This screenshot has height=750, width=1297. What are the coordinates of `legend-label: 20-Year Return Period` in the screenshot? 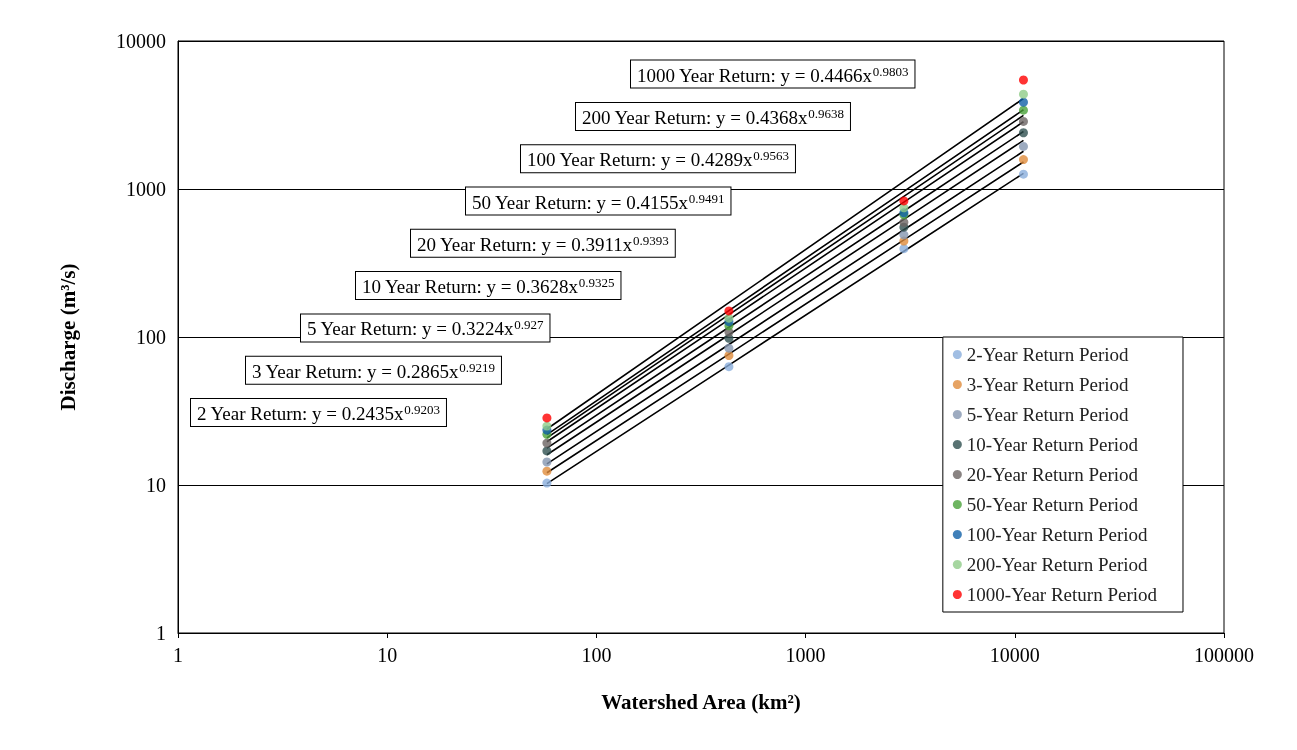 It's located at (1052, 474).